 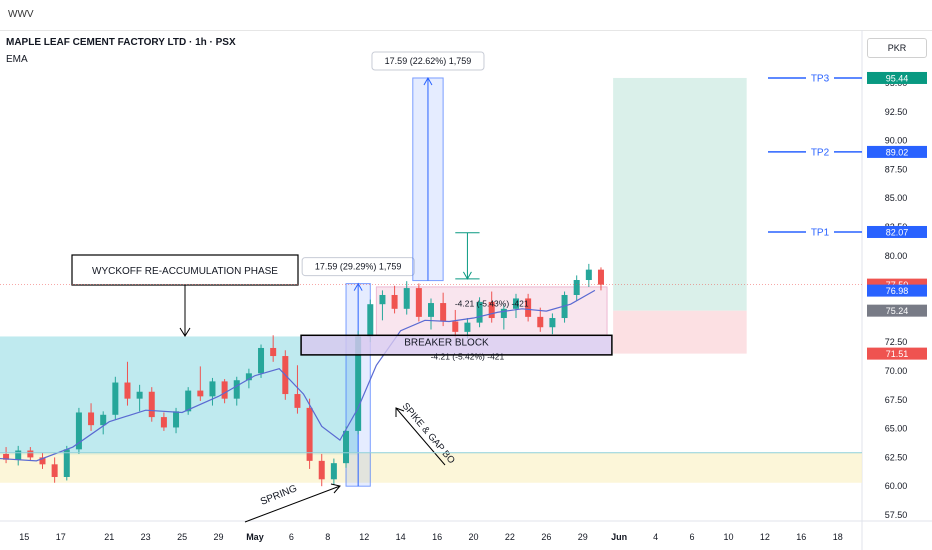 I want to click on x-tick-label-12: 20, so click(x=473, y=537).